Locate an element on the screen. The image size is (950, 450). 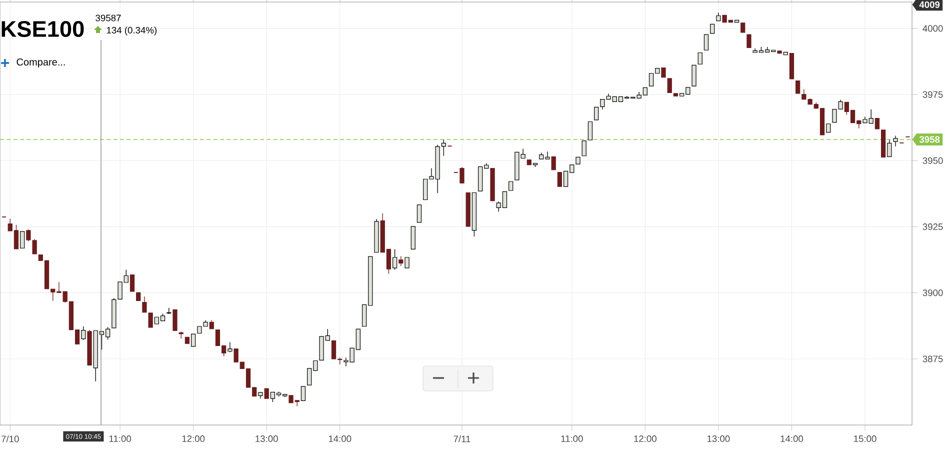
y-tick-label: 3950 is located at coordinates (932, 160).